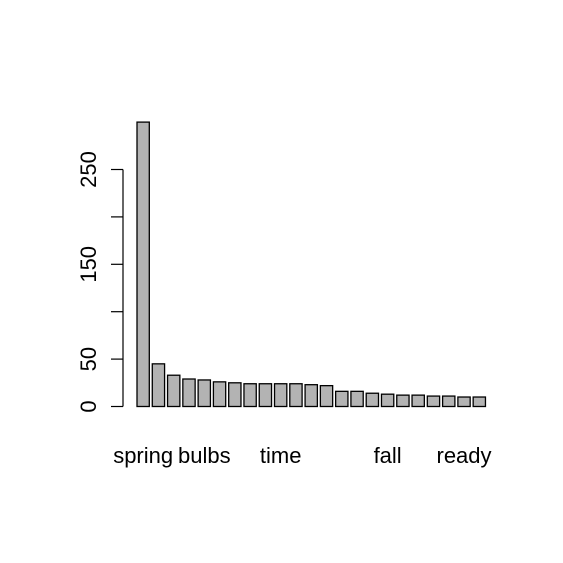  Describe the element at coordinates (88, 406) in the screenshot. I see `y-tick-label: 0` at that location.